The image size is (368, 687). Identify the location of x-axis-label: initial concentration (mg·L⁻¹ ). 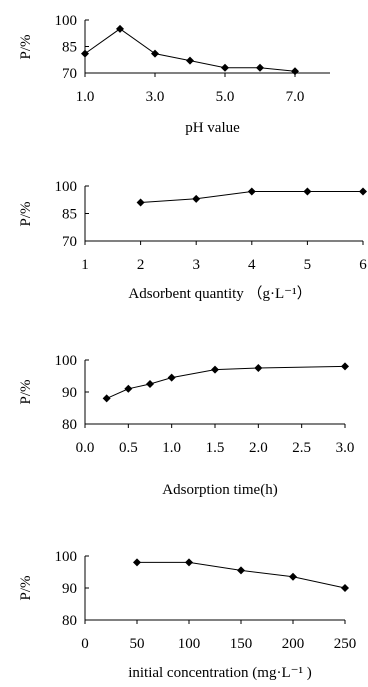
(220, 673).